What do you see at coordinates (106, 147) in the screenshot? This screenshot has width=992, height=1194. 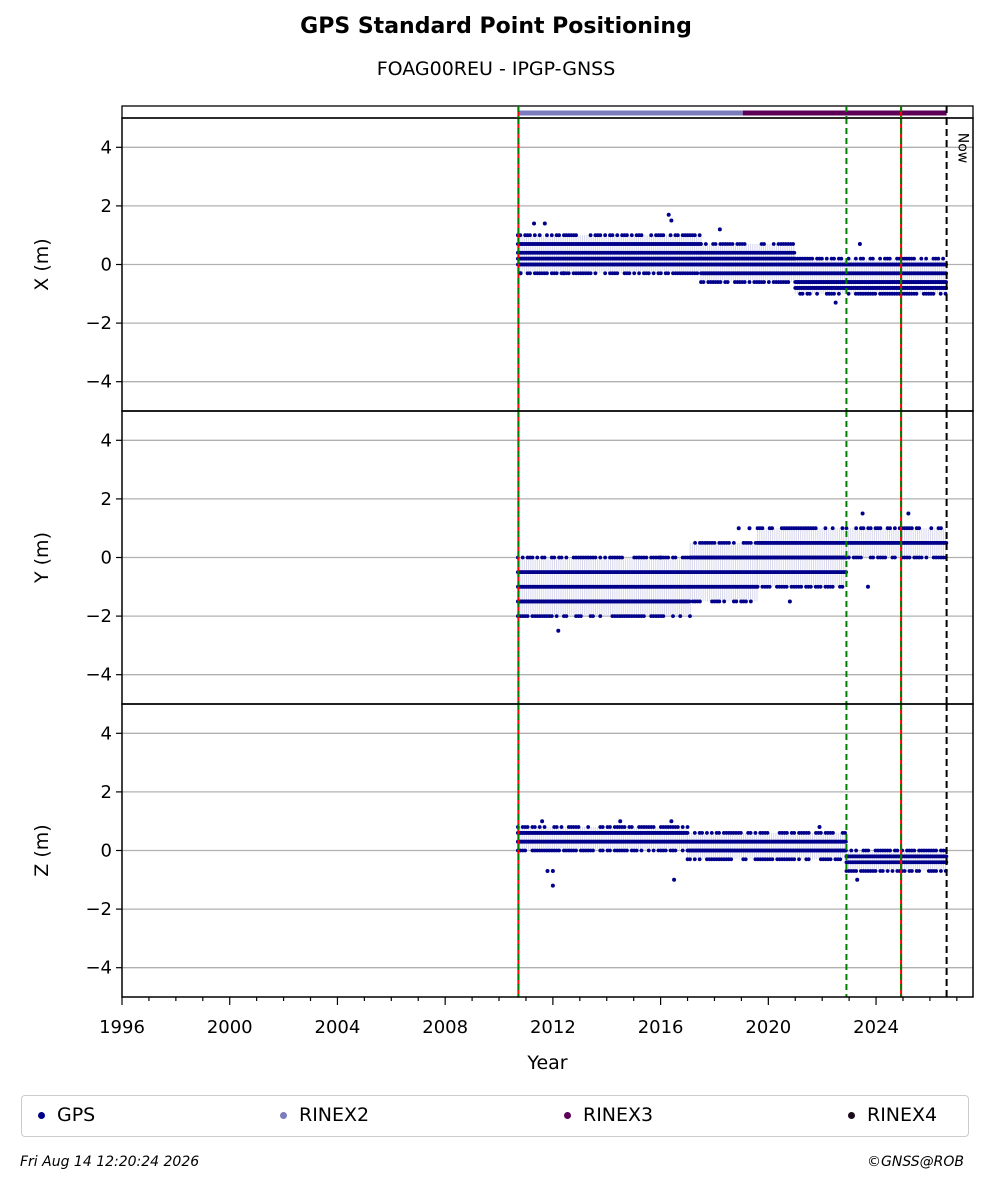 I see `y-tick-label: 4` at bounding box center [106, 147].